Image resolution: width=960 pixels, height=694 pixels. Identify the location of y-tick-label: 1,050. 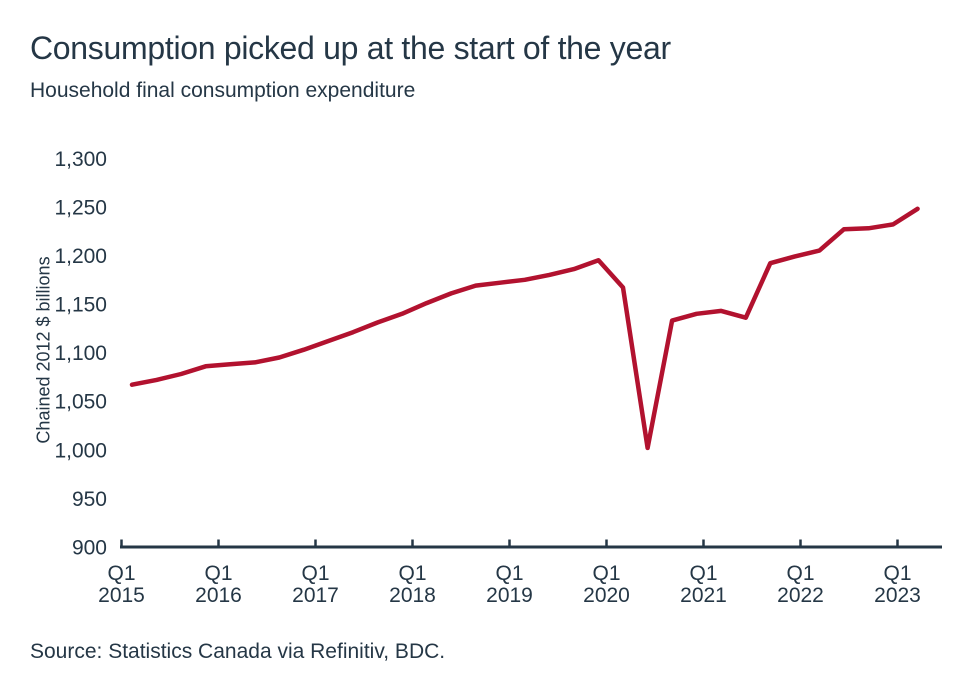
(80, 402).